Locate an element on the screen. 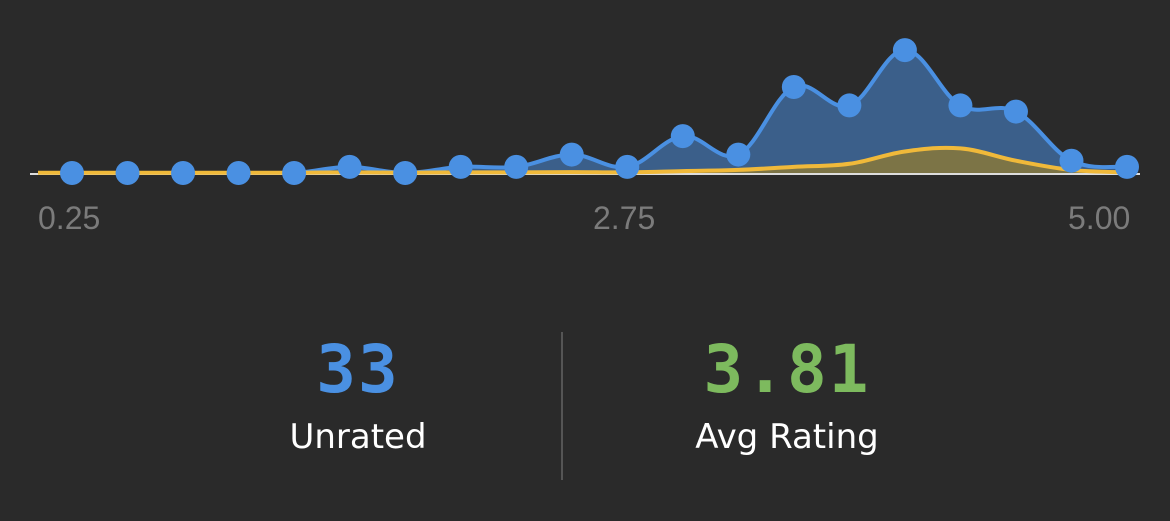 This screenshot has width=1170, height=521. x-tick-max: 5.00 is located at coordinates (1099, 218).